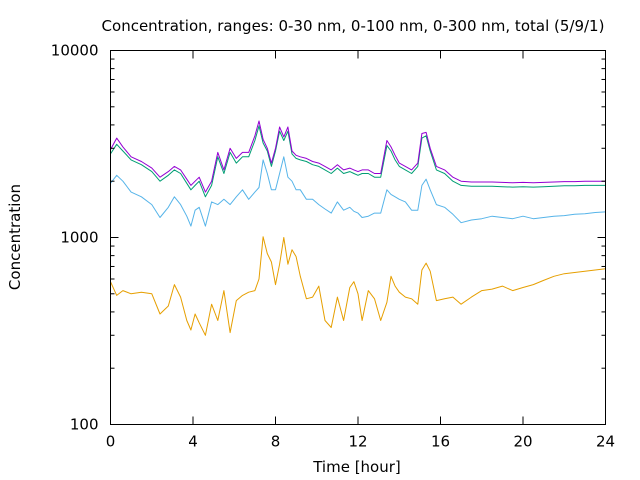 This screenshot has height=480, width=640. What do you see at coordinates (276, 442) in the screenshot?
I see `x-tick-label: 8` at bounding box center [276, 442].